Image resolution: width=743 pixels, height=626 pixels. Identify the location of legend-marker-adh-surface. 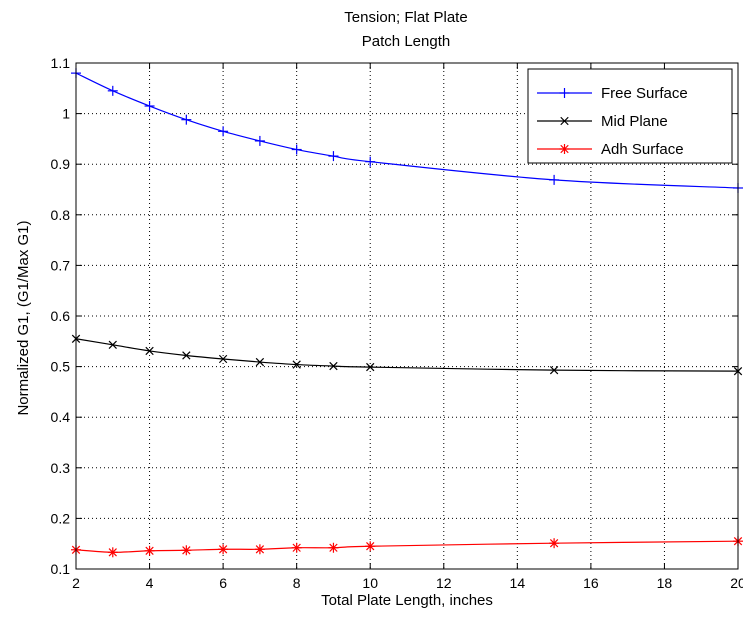
(564, 149).